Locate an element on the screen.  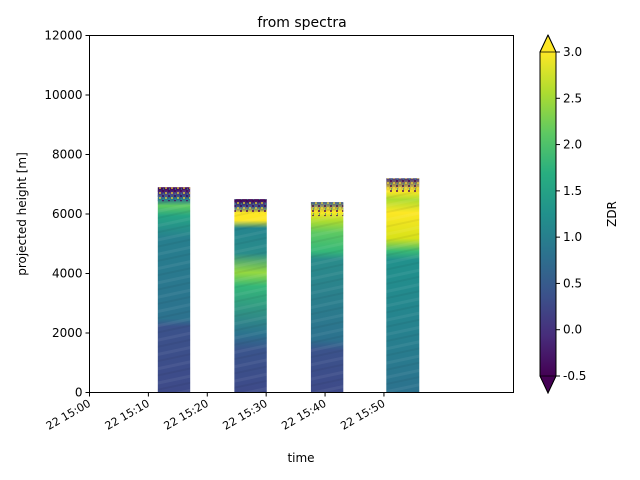
colorbar-lower-extend is located at coordinates (548, 384).